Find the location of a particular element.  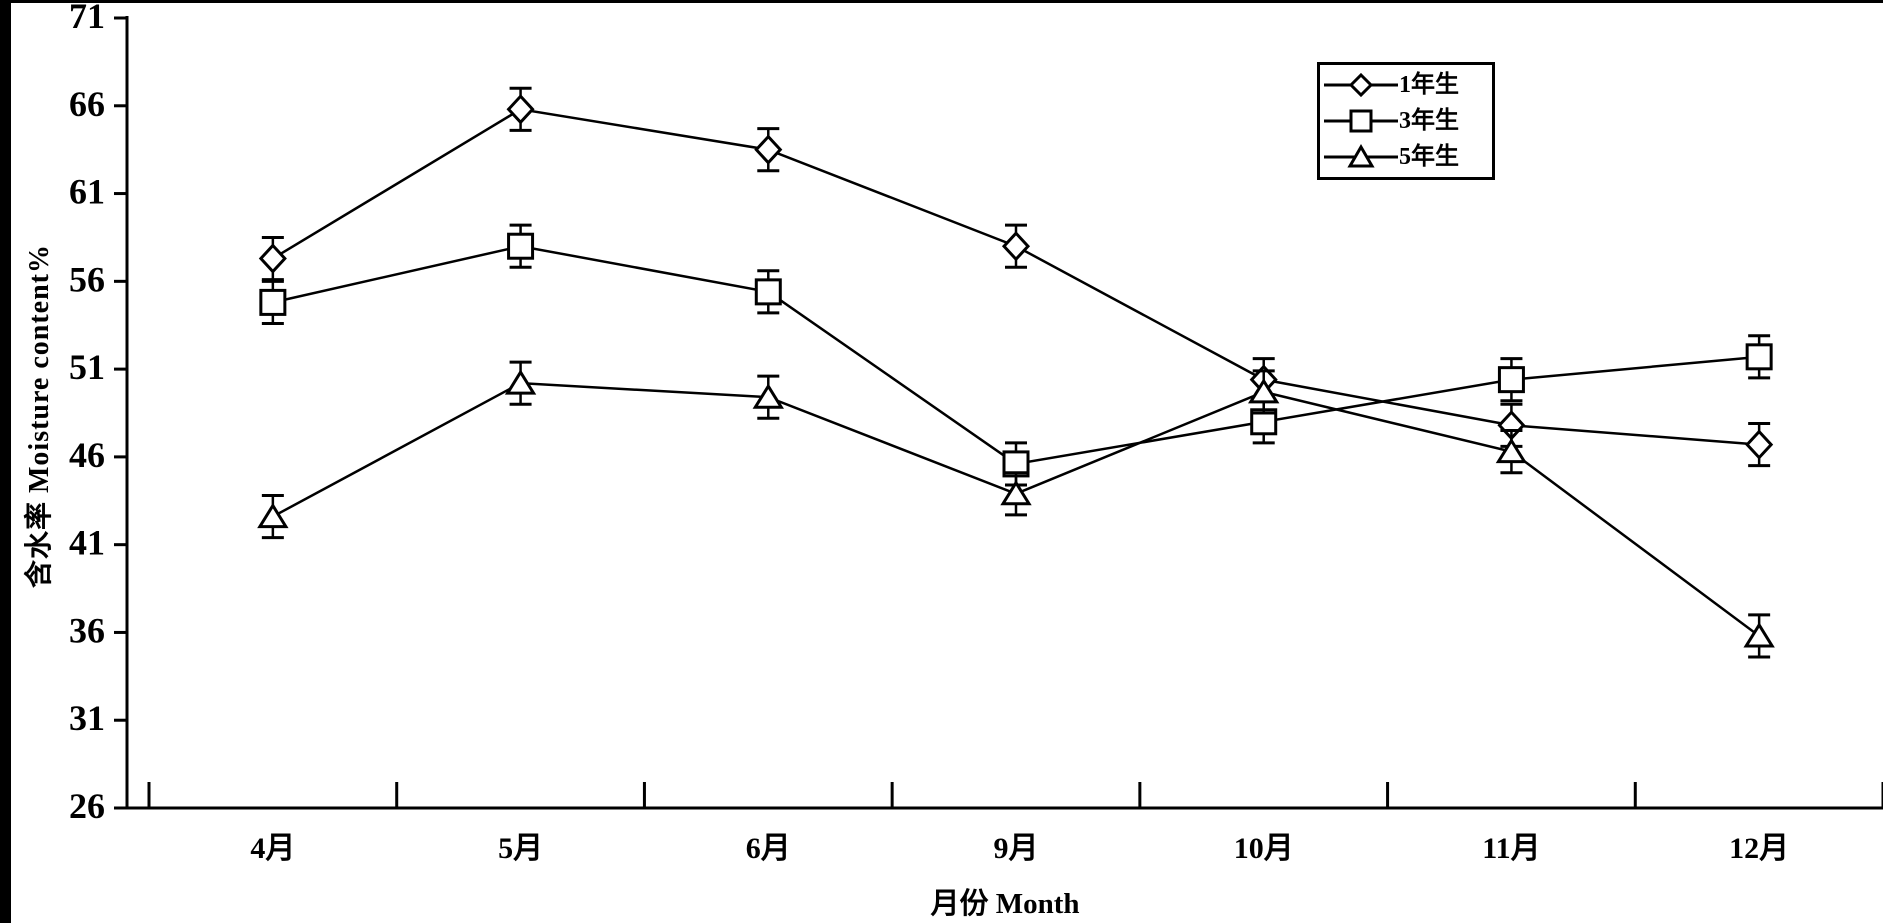

y-tick-label: 46 is located at coordinates (87, 455).